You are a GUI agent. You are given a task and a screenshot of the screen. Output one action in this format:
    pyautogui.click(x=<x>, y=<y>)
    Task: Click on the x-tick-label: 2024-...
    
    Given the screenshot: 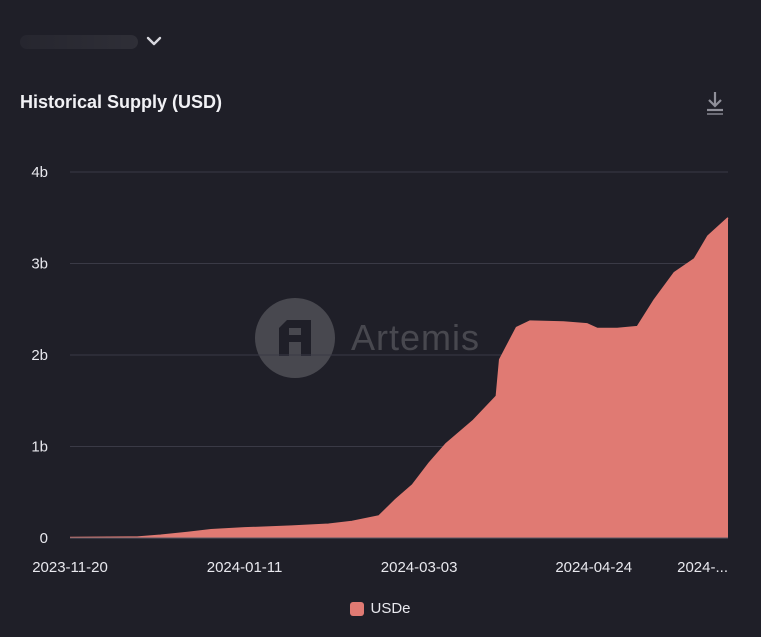 What is the action you would take?
    pyautogui.click(x=702, y=567)
    